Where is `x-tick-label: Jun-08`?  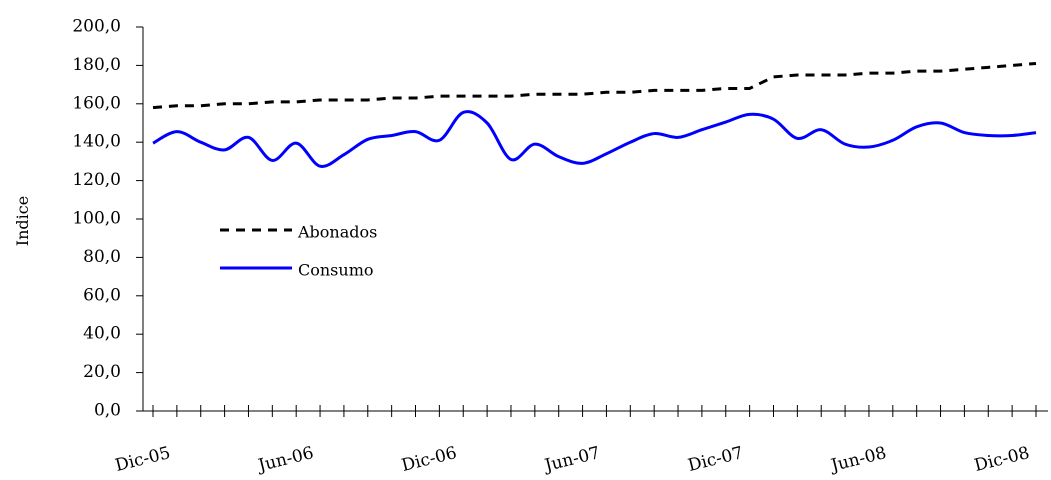
x-tick-label: Jun-08 is located at coordinates (857, 459).